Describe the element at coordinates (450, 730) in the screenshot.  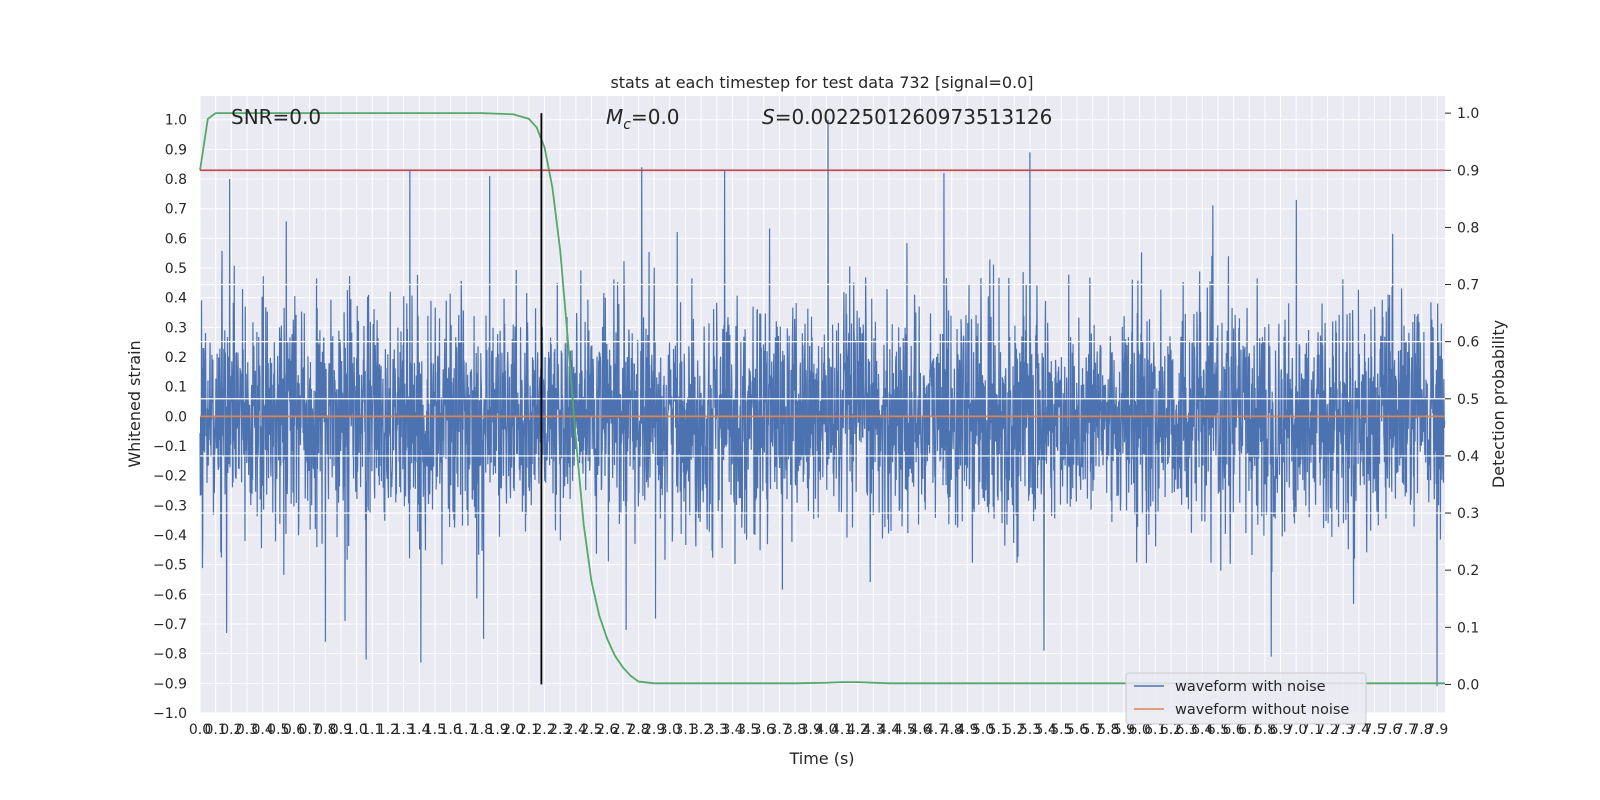
I see `x-tick-label: 1.6` at that location.